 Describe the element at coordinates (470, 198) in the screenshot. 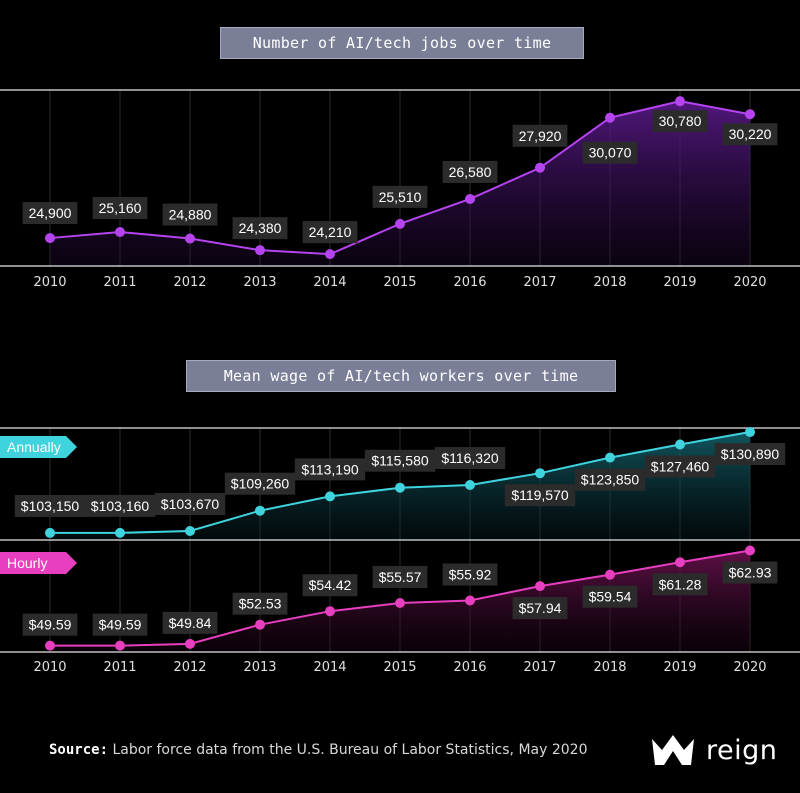

I see `jobs-point-2016` at that location.